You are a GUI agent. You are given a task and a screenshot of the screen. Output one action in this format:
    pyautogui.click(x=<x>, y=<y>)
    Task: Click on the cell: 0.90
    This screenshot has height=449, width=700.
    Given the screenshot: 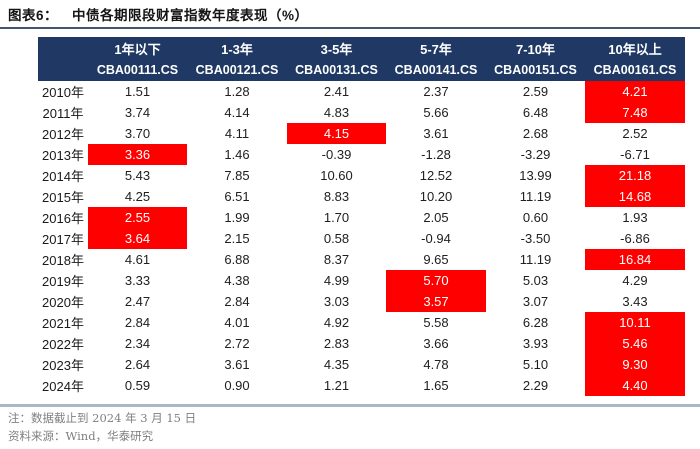 What is the action you would take?
    pyautogui.click(x=237, y=385)
    